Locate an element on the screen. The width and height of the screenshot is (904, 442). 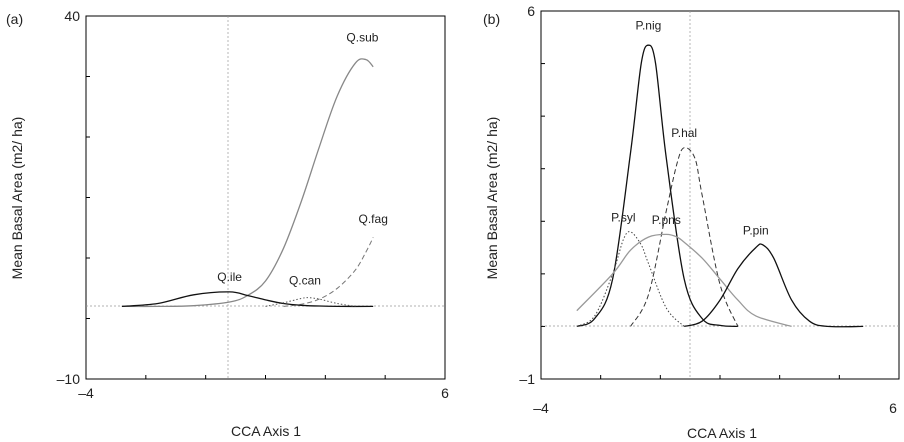
panel-b-y-tick-bottom: –1 is located at coordinates (527, 379).